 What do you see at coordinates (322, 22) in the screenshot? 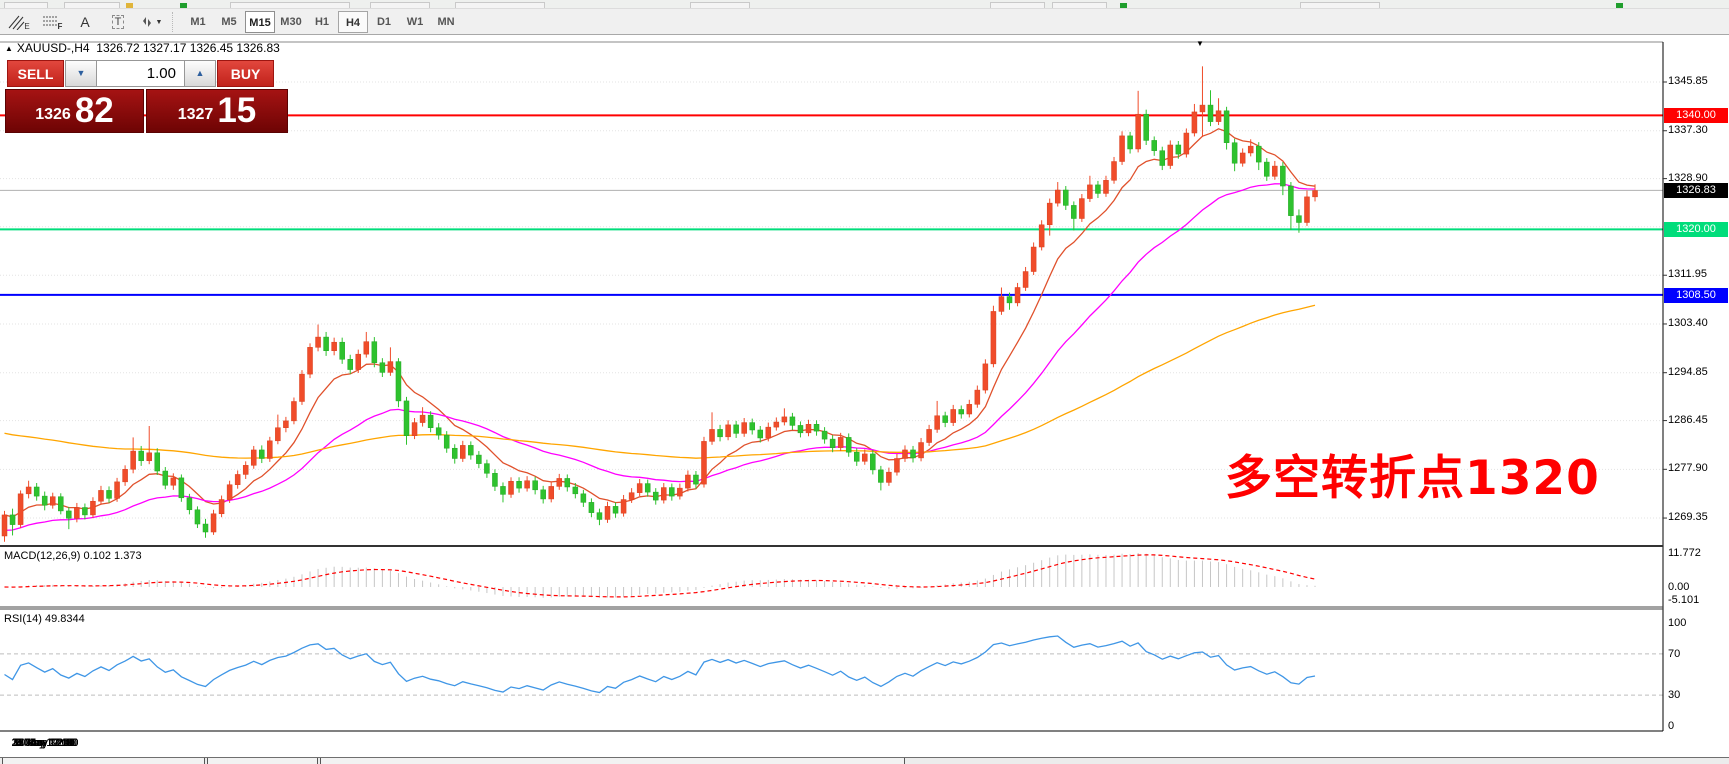
I see `timeframe-h1-button: H1` at bounding box center [322, 22].